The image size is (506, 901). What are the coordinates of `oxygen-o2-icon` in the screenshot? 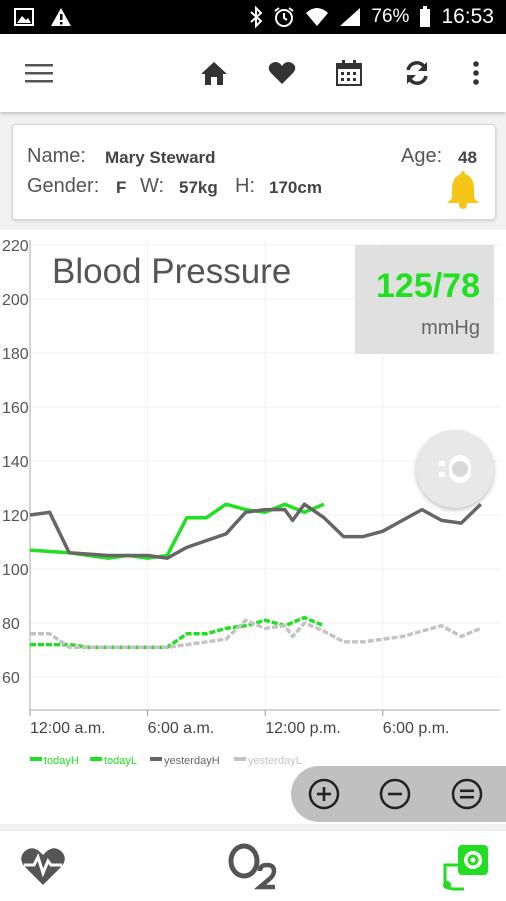 It's located at (252, 866).